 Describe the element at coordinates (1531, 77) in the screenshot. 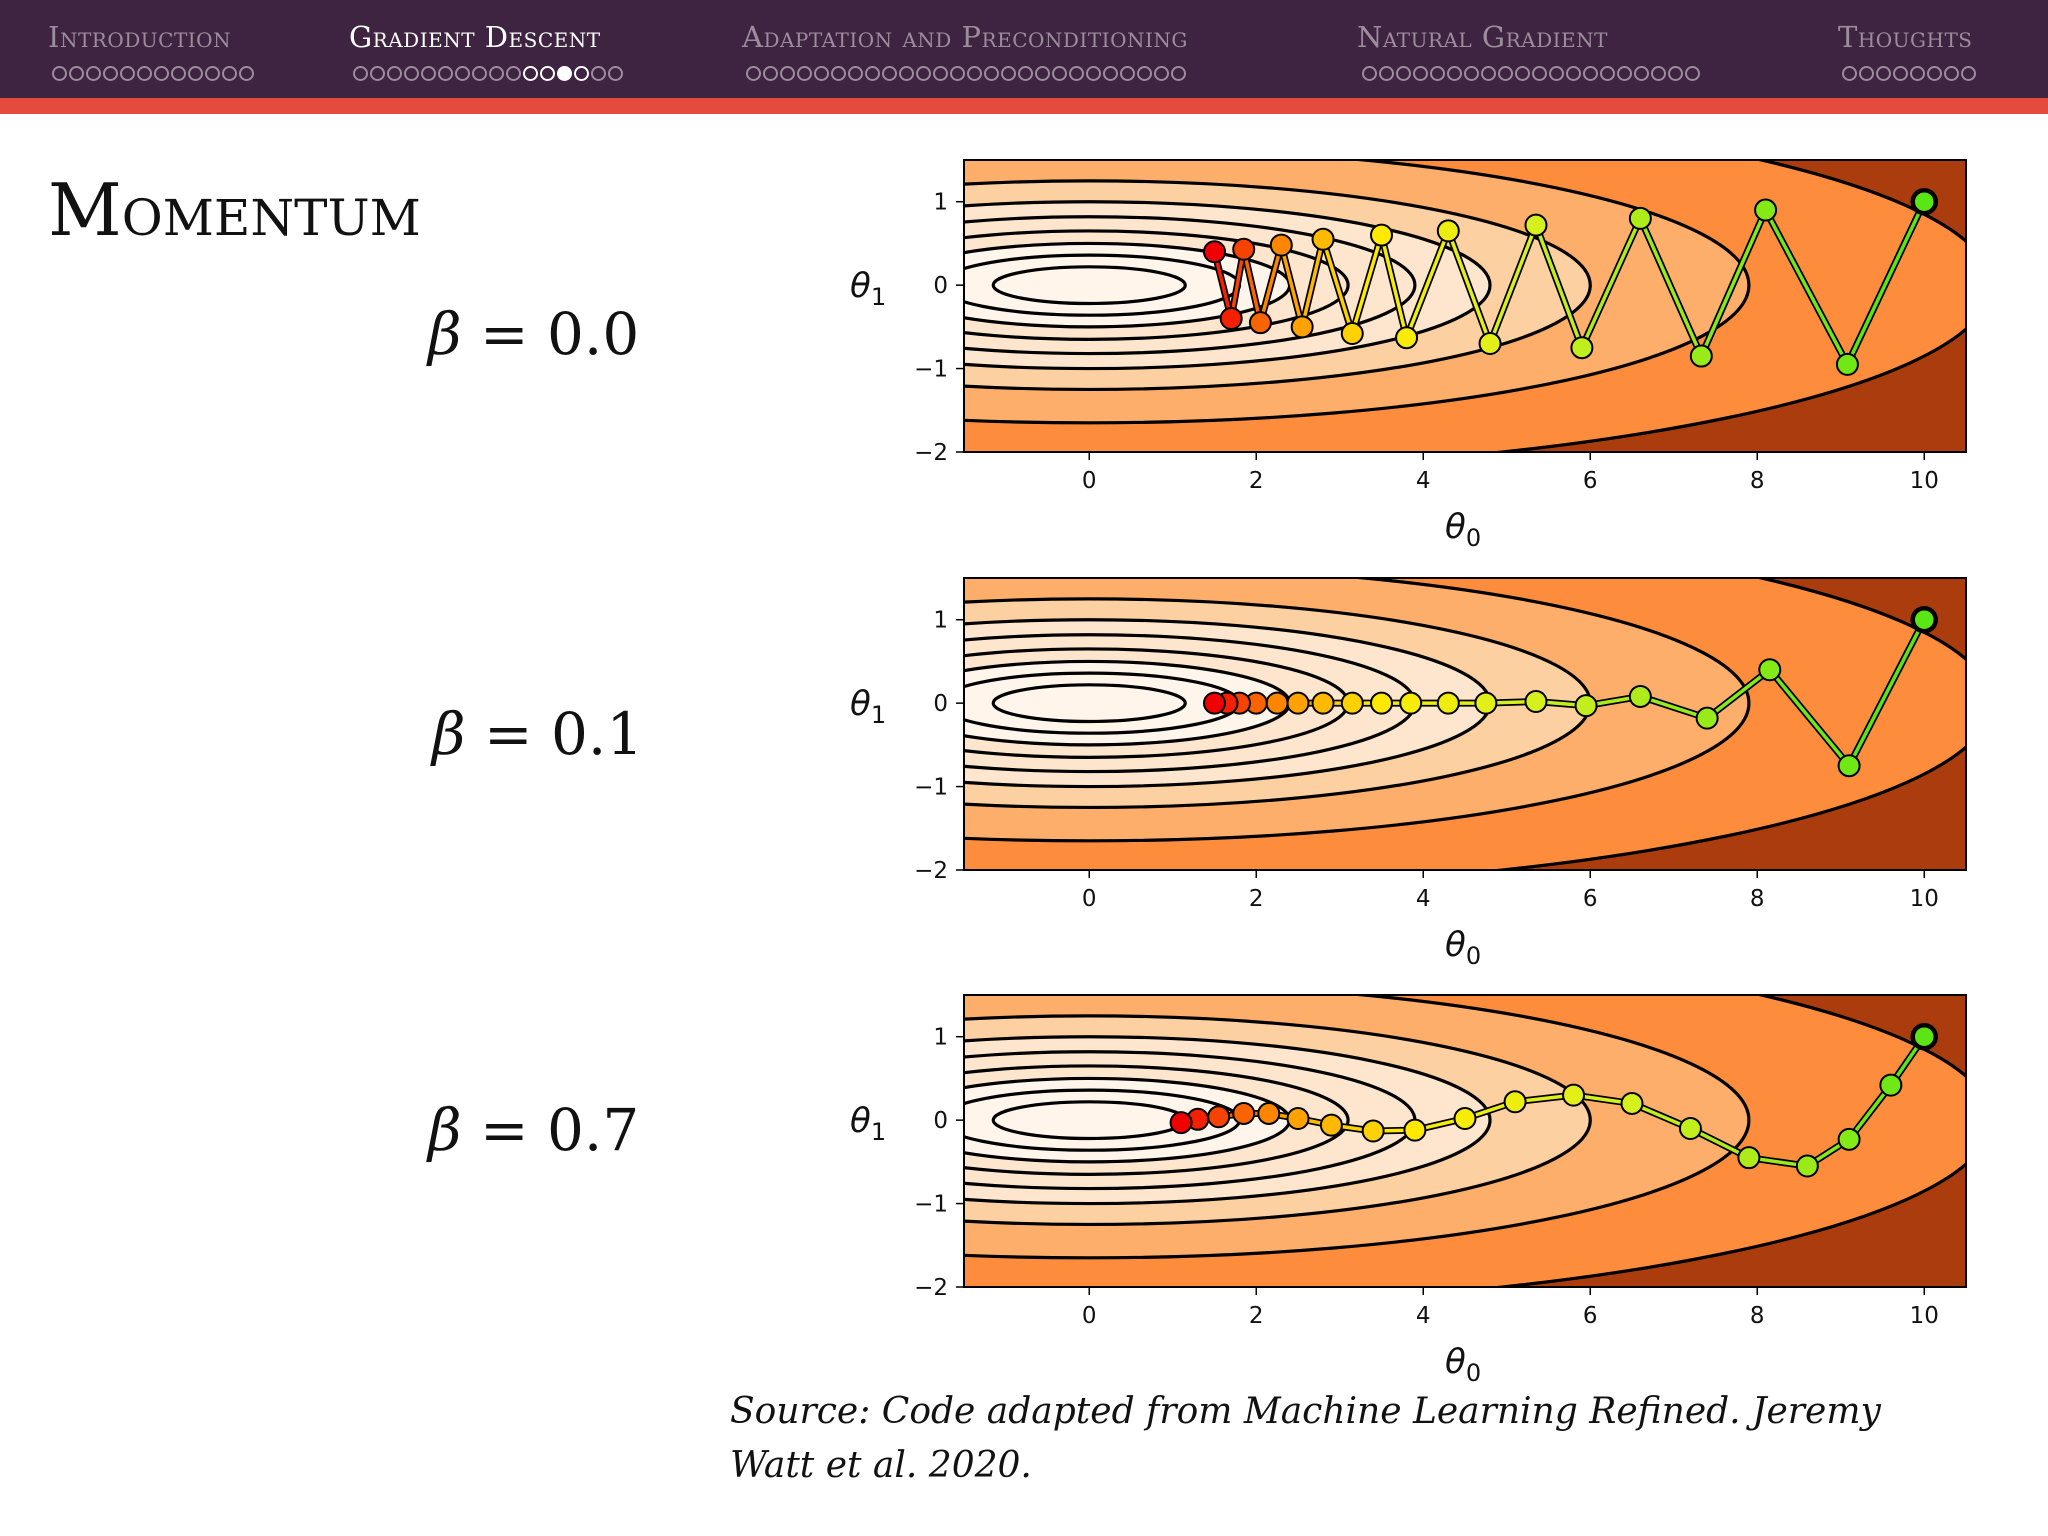

I see `nav-dots-natural-gradient` at that location.